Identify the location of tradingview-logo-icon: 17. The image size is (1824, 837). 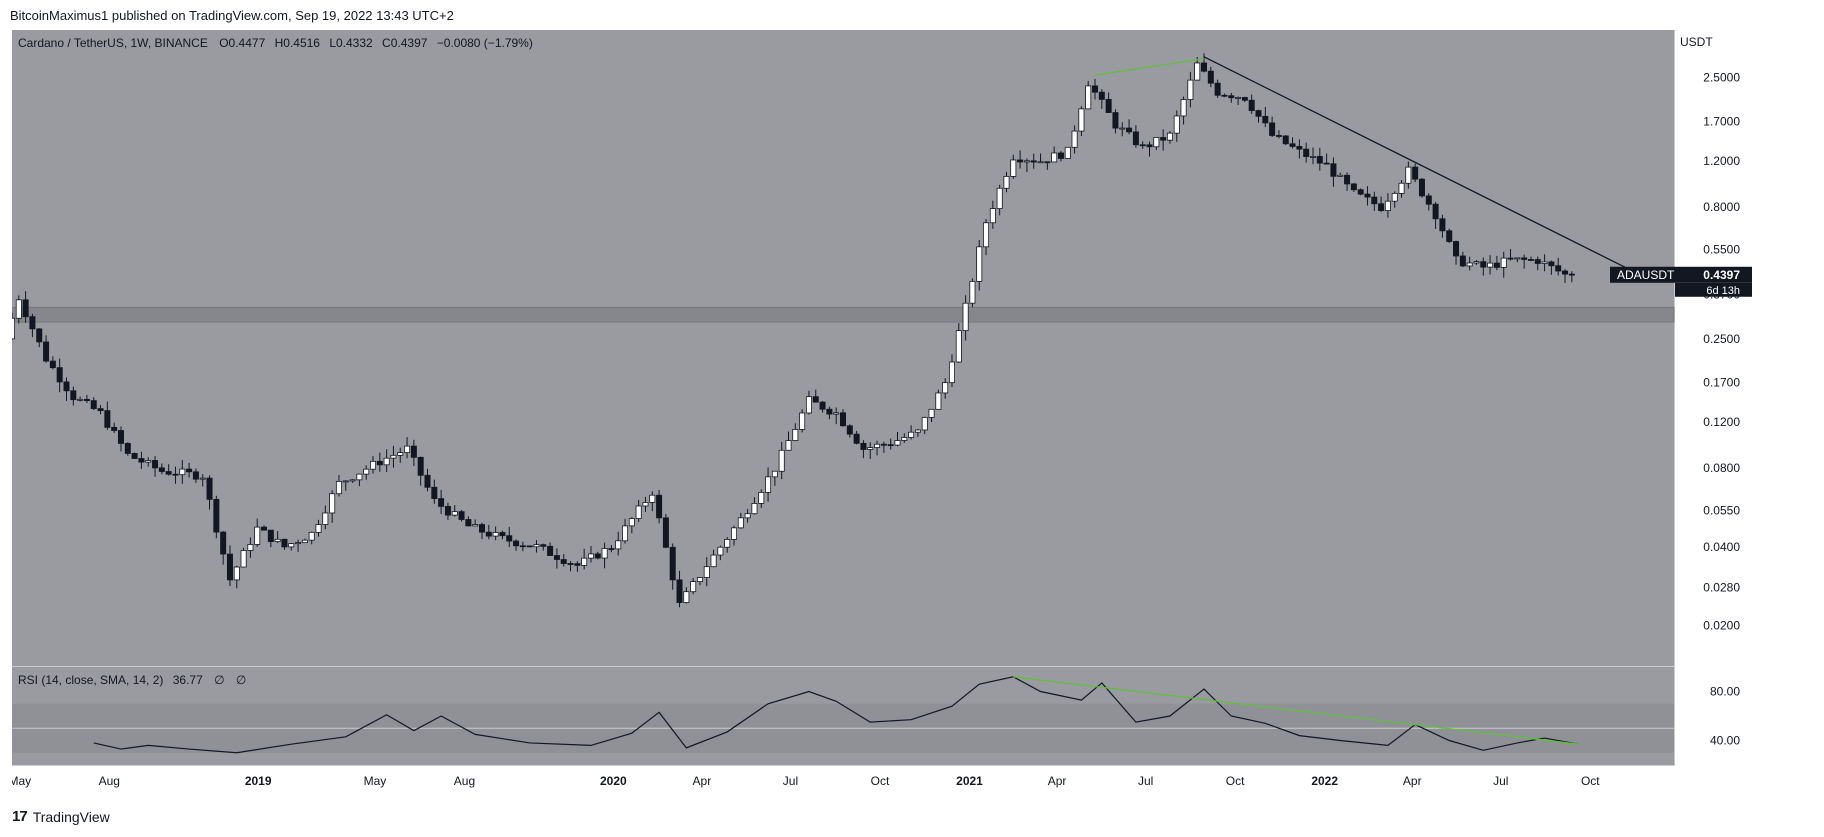
(20, 816).